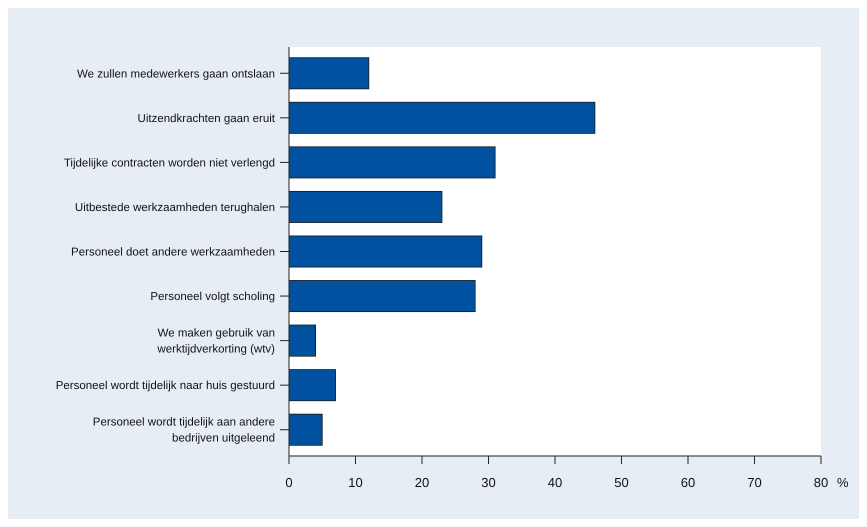 This screenshot has width=867, height=527. What do you see at coordinates (555, 482) in the screenshot?
I see `x-tick-label: 40` at bounding box center [555, 482].